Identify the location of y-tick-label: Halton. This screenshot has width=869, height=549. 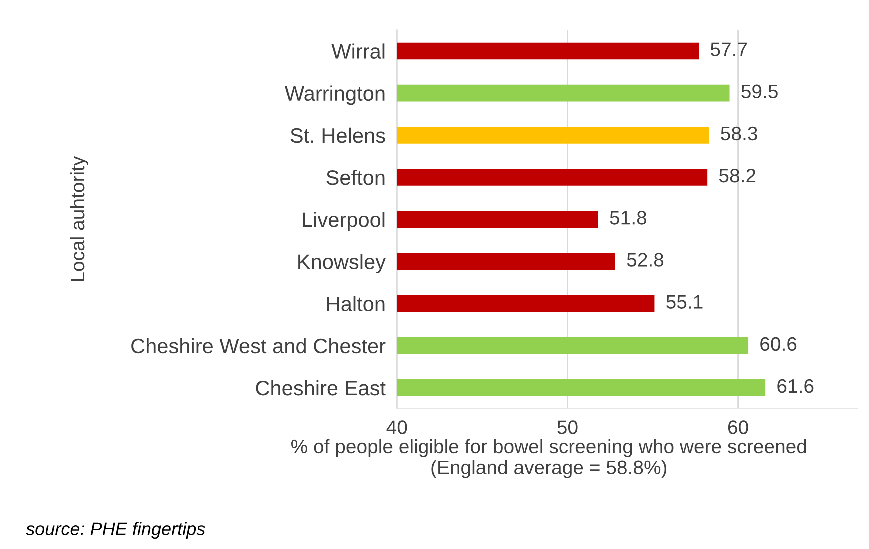
(356, 304).